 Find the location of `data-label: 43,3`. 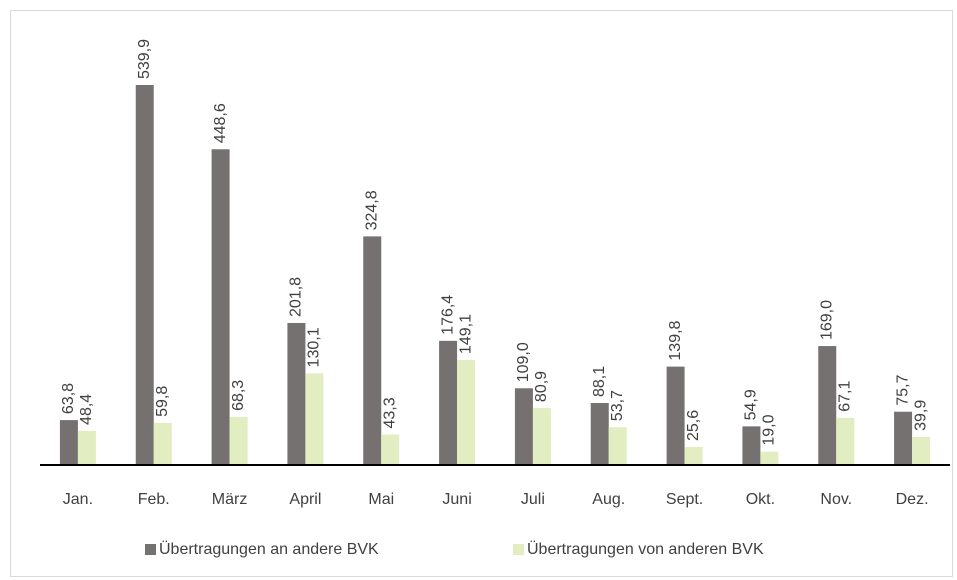

data-label: 43,3 is located at coordinates (389, 412).